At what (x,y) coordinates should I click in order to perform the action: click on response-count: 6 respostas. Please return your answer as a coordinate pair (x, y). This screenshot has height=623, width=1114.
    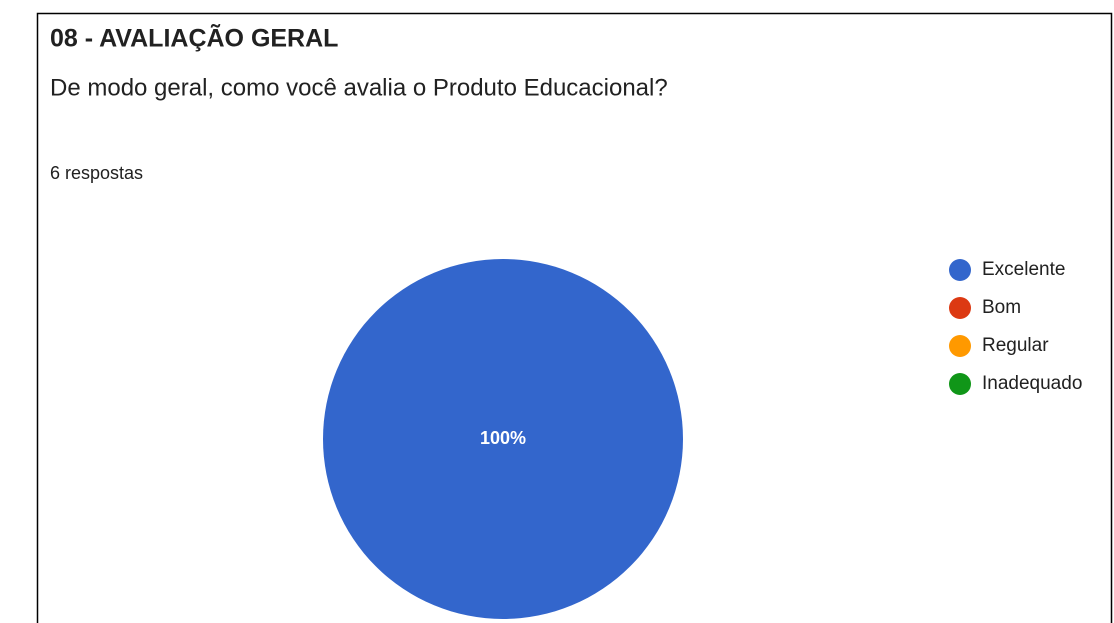
    Looking at the image, I should click on (96, 173).